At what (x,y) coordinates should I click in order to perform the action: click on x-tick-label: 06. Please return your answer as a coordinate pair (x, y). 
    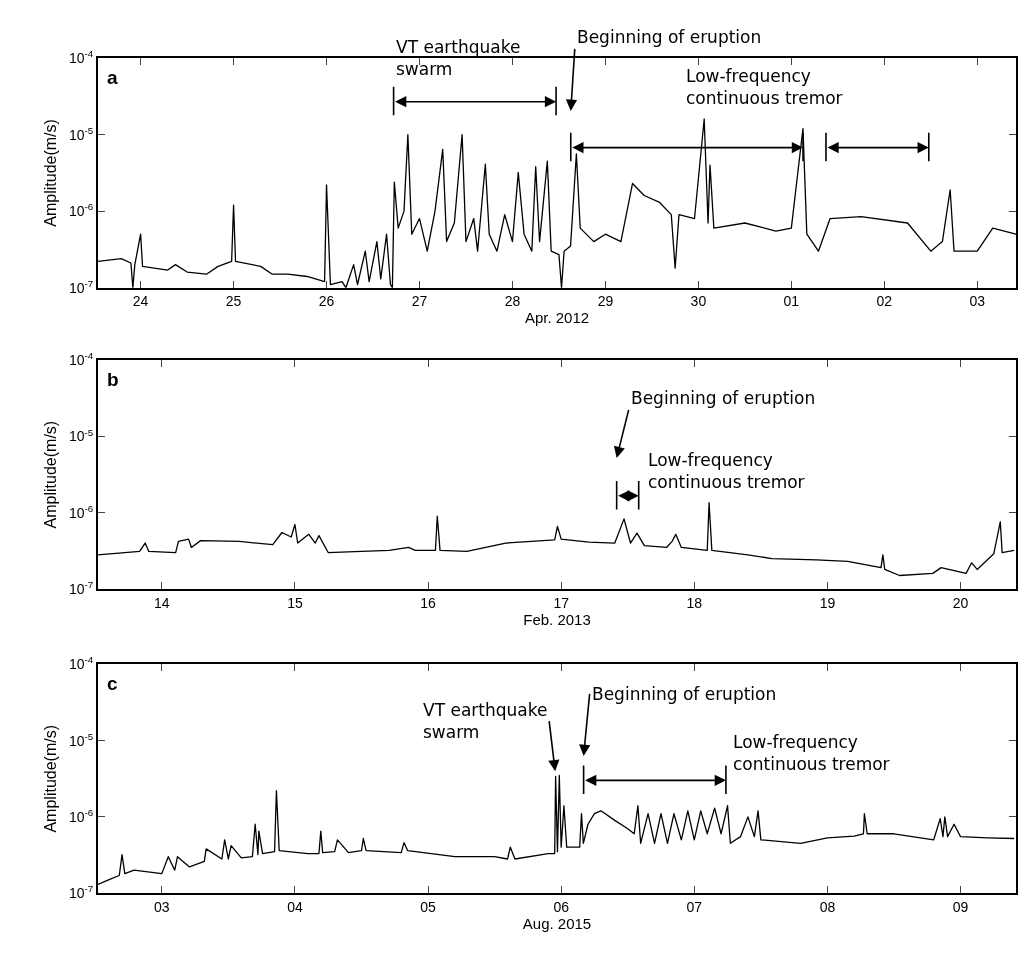
    Looking at the image, I should click on (561, 906).